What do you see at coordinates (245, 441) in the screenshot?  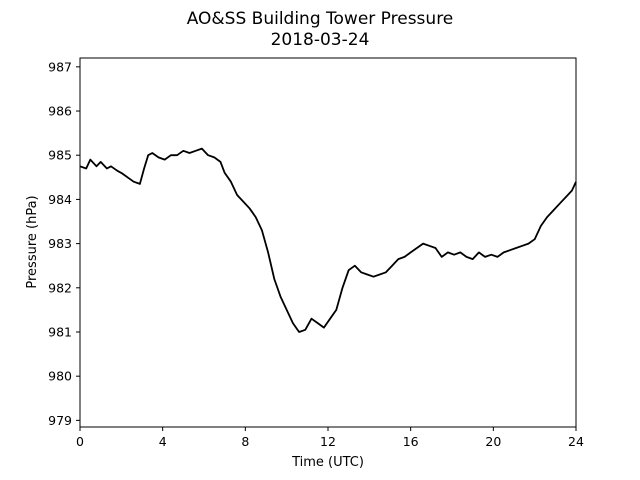 I see `x-tick-label: 8` at bounding box center [245, 441].